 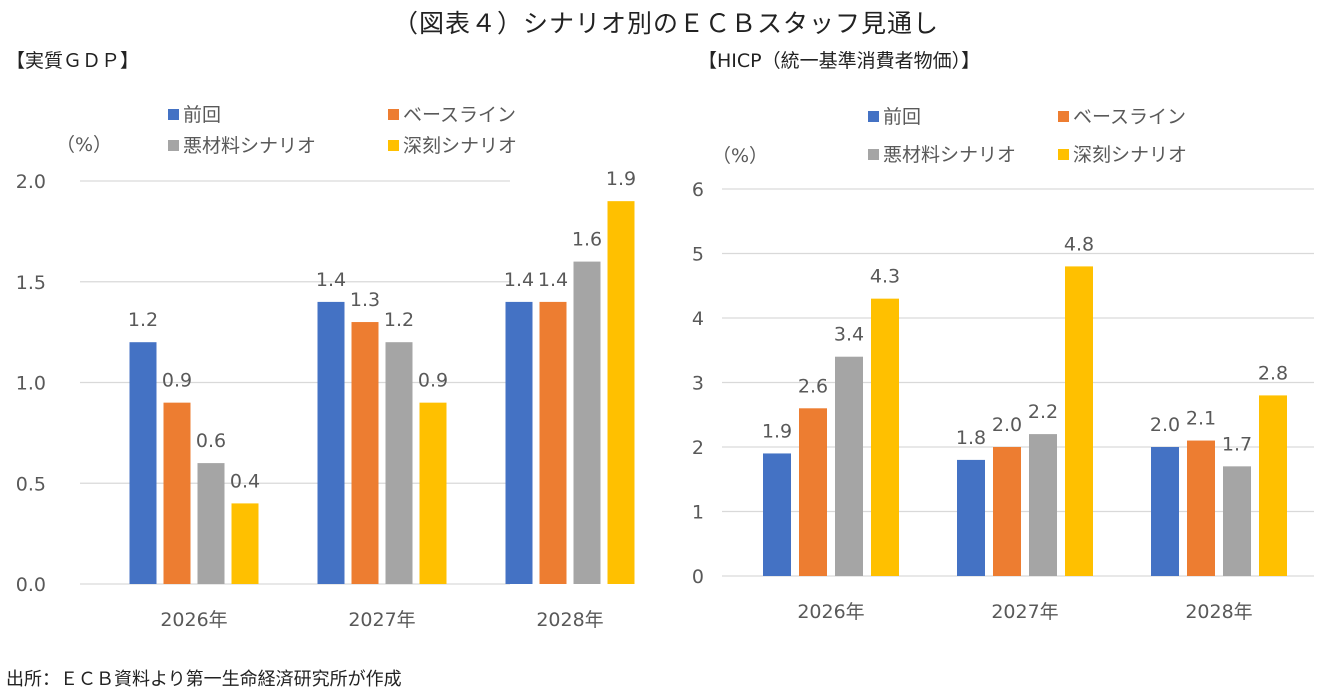 I want to click on y-tick-label: 6, so click(x=698, y=190).